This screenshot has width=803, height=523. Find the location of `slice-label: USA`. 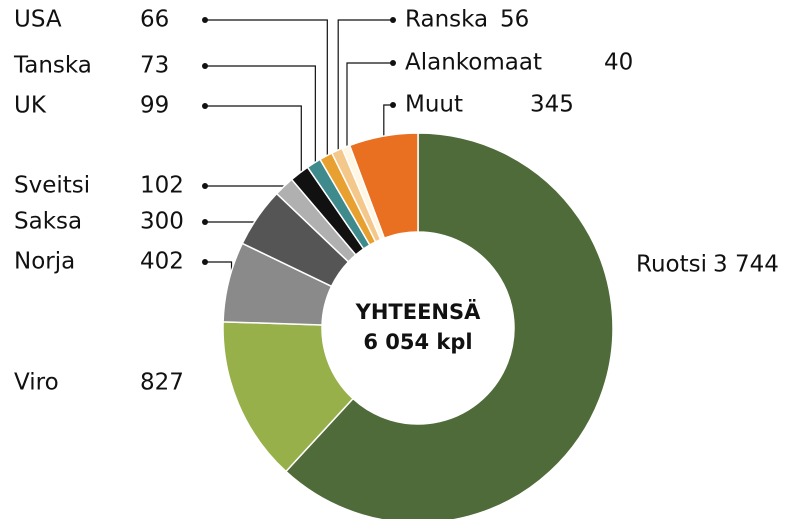

slice-label: USA is located at coordinates (38, 20).